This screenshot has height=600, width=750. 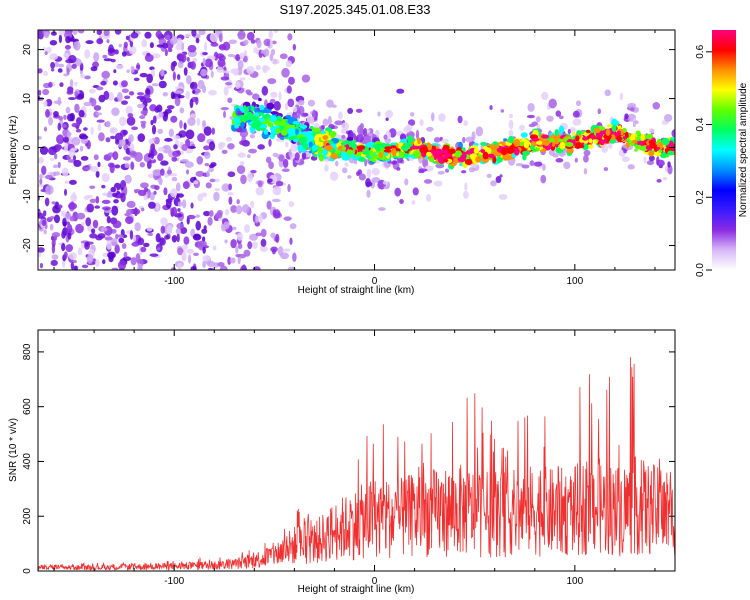 What do you see at coordinates (27, 571) in the screenshot?
I see `y-tick-label: 0` at bounding box center [27, 571].